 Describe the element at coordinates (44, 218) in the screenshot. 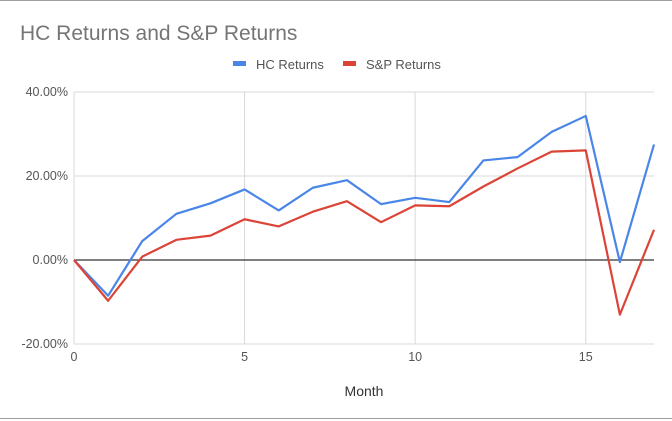

I see `y-axis-tick-labels: 40.00% 20.00% 0.00% -20.00%` at that location.